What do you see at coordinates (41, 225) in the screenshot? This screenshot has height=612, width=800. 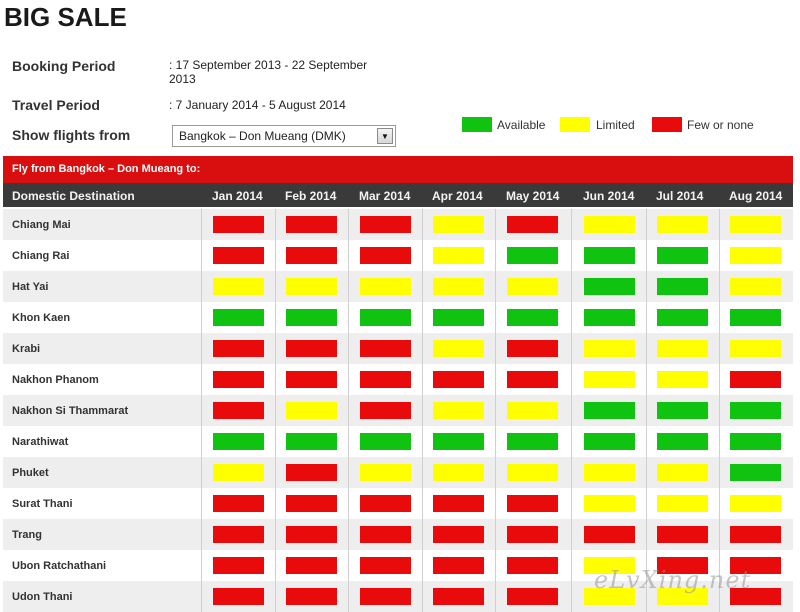 I see `destination-name: Chiang Mai` at bounding box center [41, 225].